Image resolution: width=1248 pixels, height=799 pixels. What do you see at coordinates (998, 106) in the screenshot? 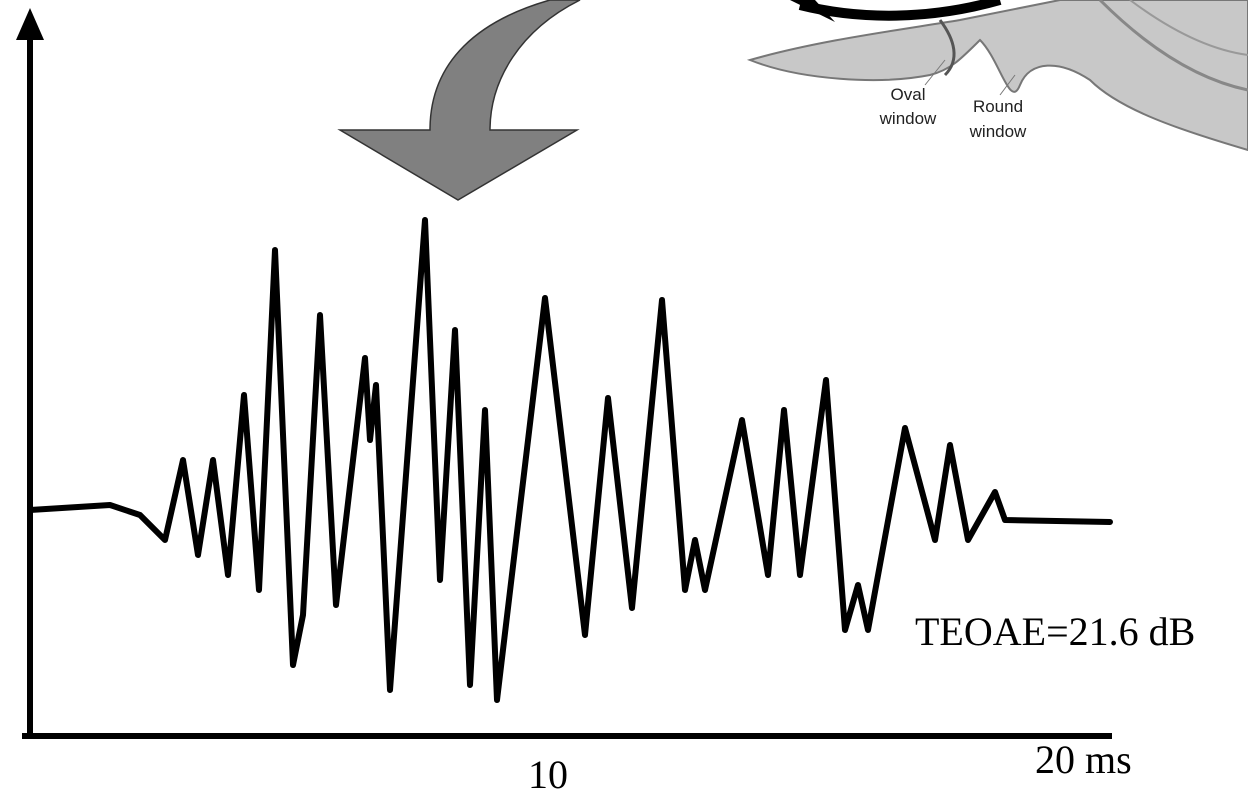
I see `round-label: Round` at bounding box center [998, 106].